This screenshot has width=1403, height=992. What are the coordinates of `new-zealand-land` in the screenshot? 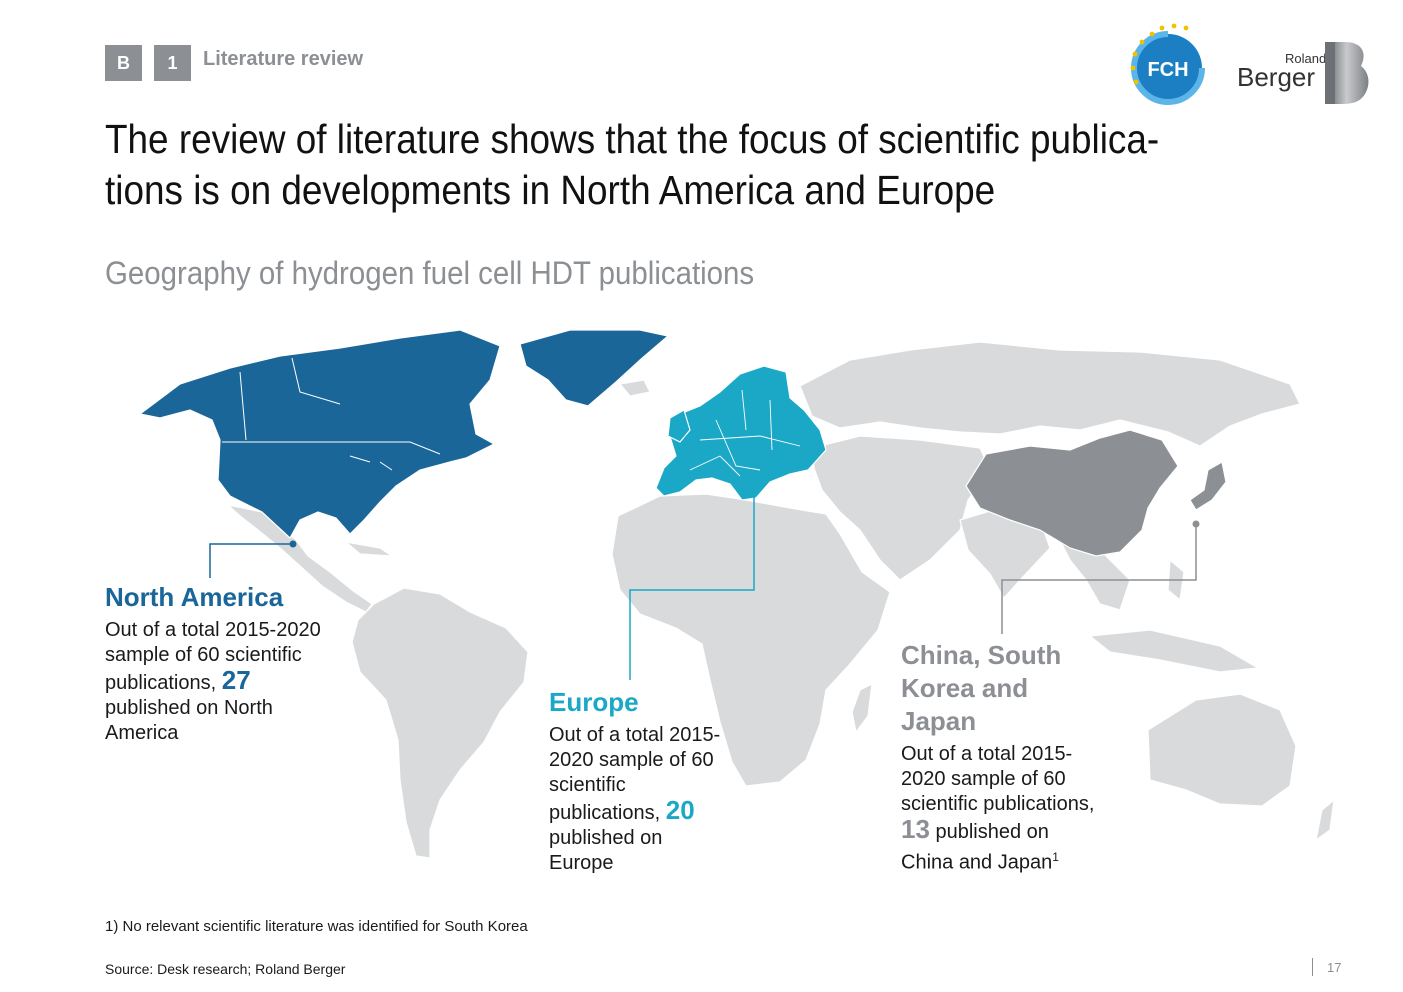 It's located at (1325, 820).